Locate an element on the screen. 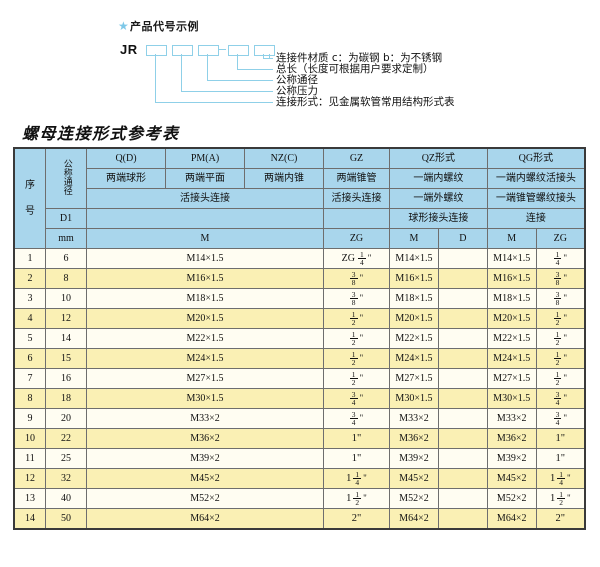  cell-qz-m: M24×1.5 is located at coordinates (414, 358).